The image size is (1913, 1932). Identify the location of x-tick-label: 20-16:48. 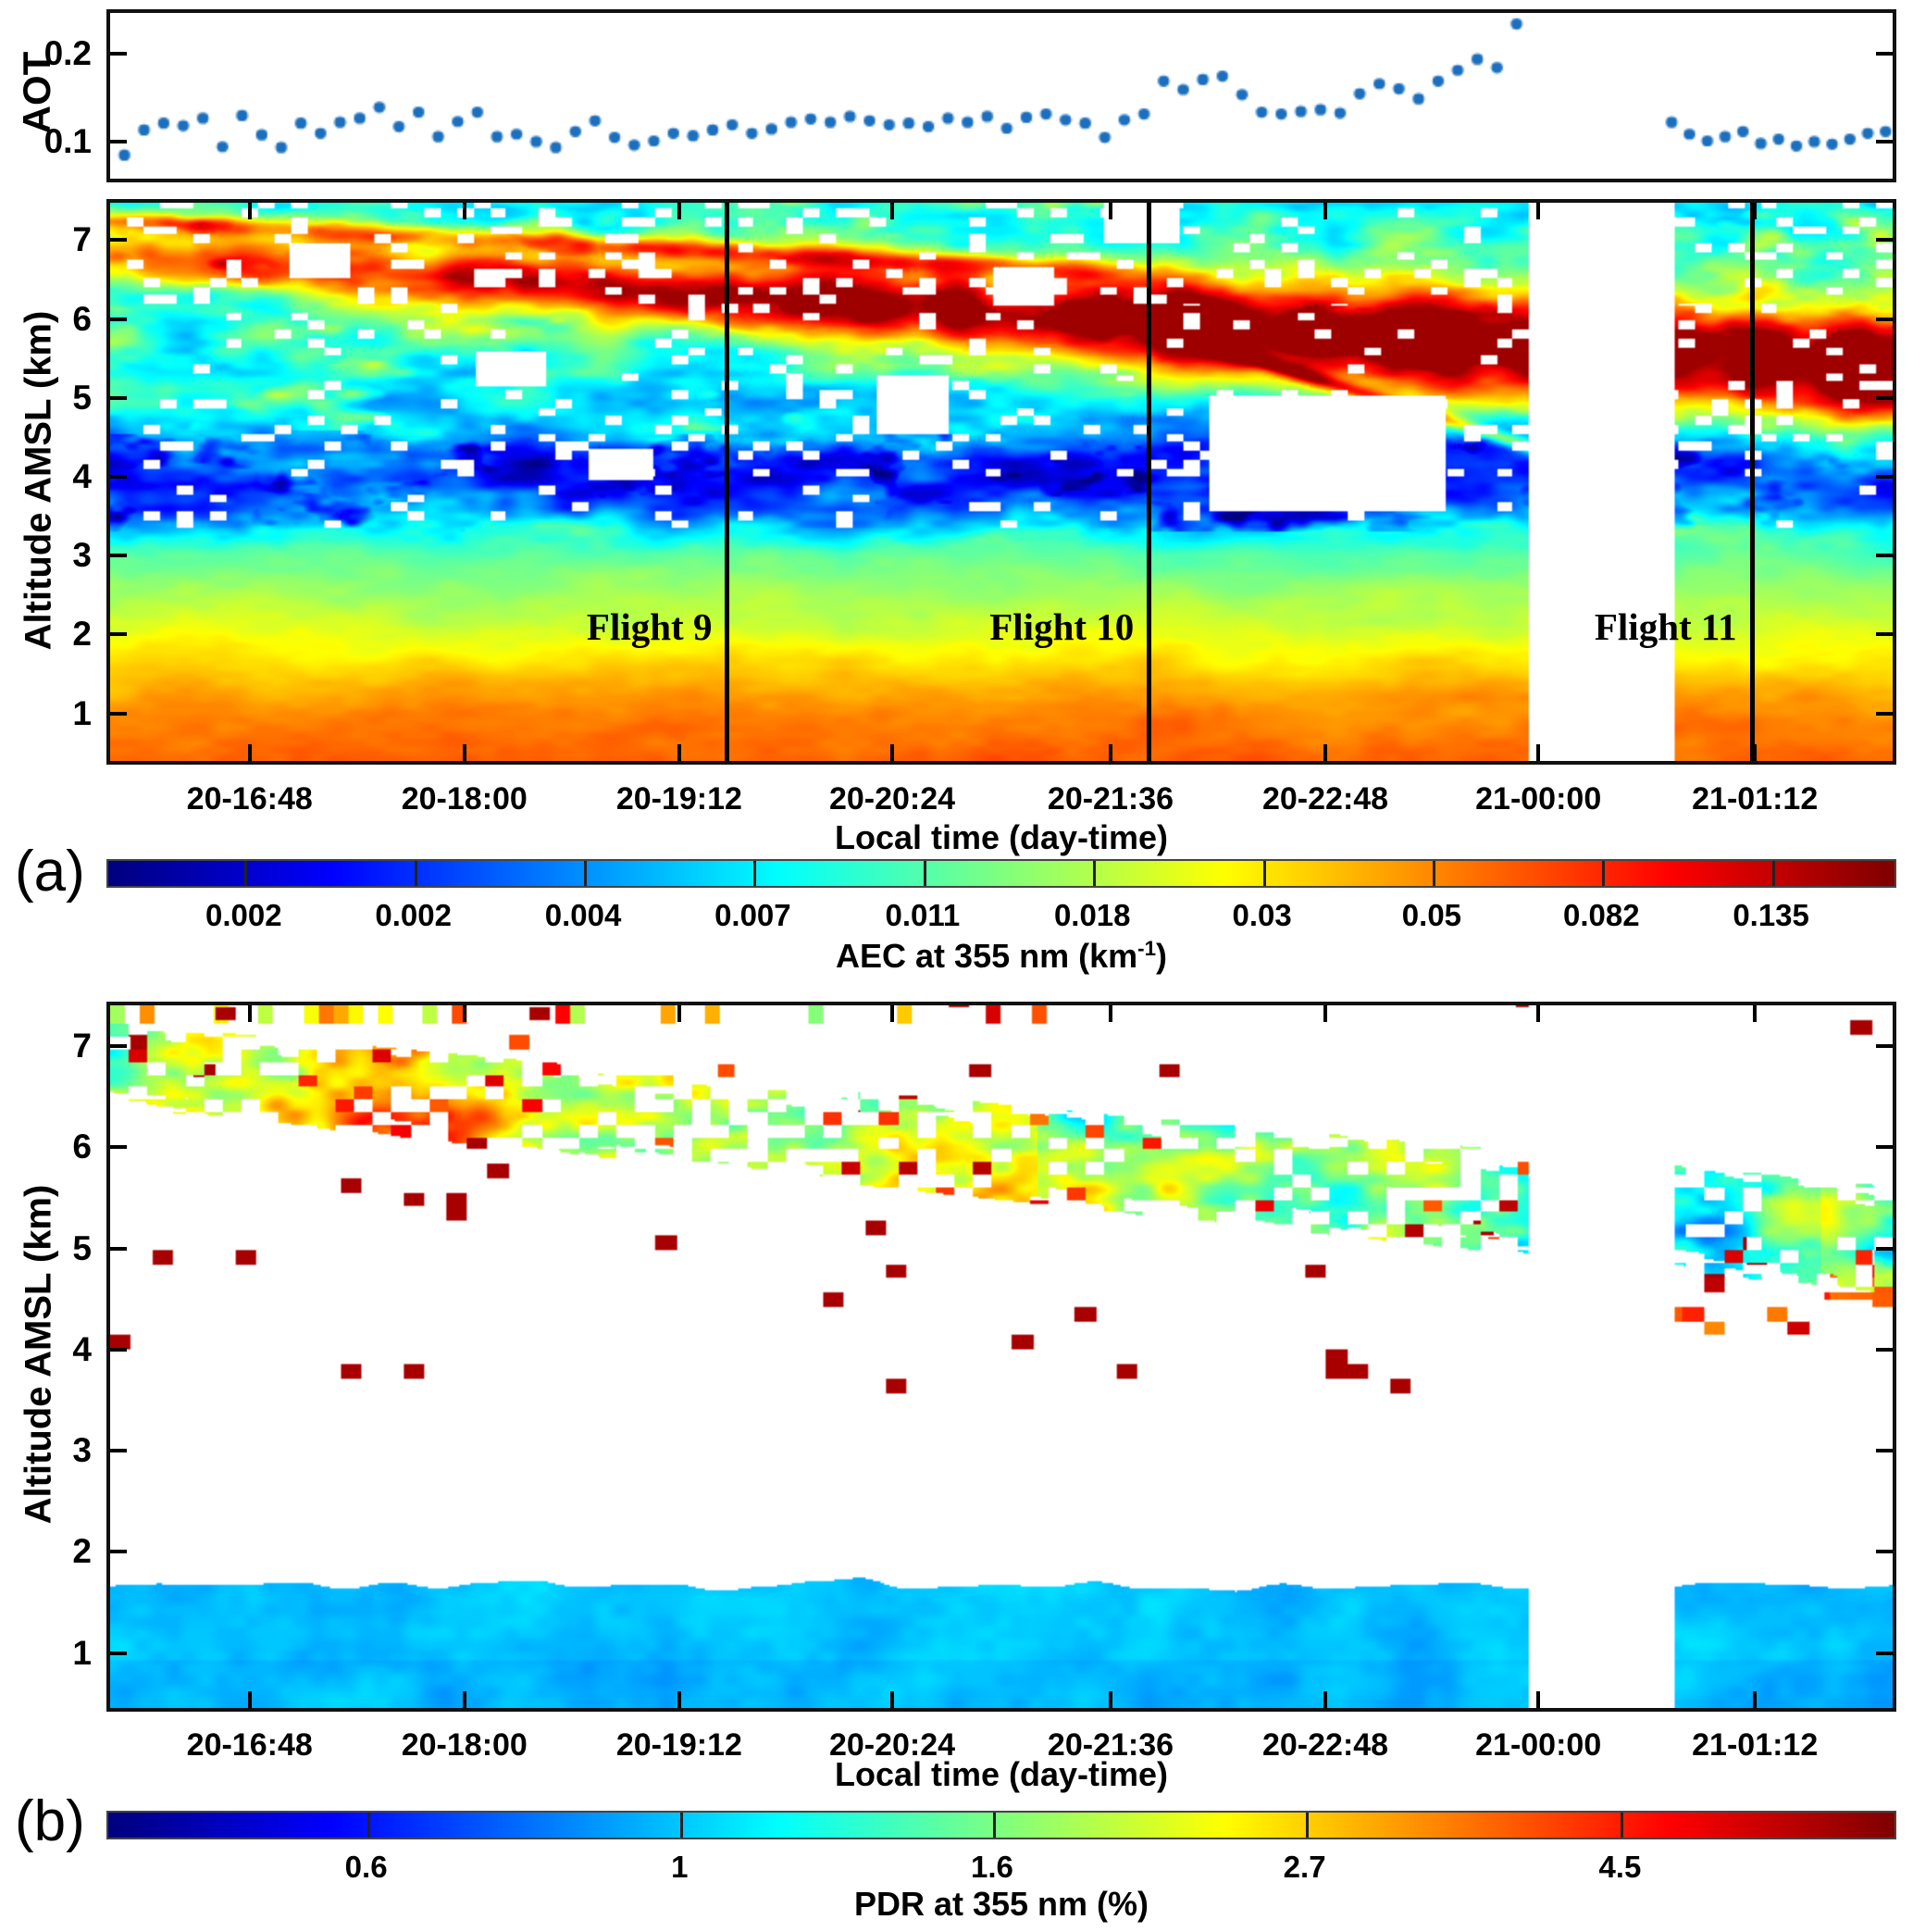
(249, 798).